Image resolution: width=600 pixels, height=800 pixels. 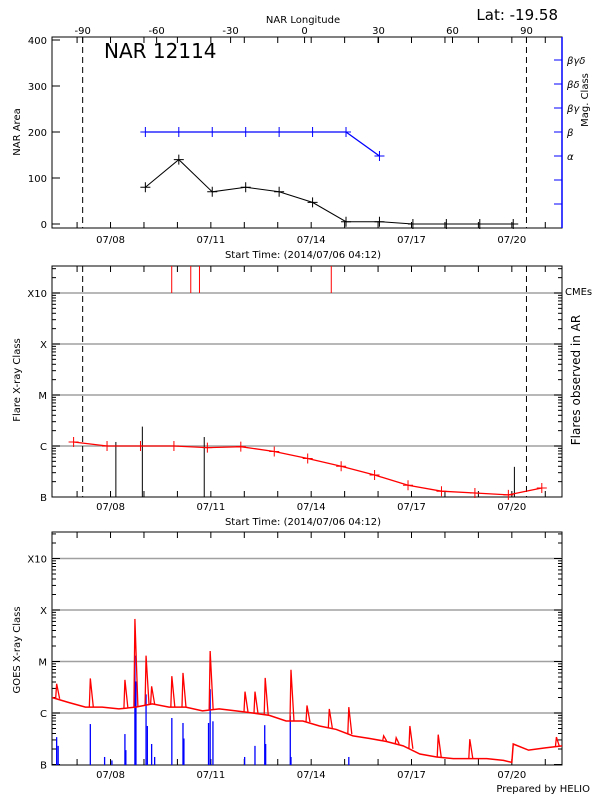 What do you see at coordinates (573, 109) in the screenshot?
I see `mag-tick-label: βγ` at bounding box center [573, 109].